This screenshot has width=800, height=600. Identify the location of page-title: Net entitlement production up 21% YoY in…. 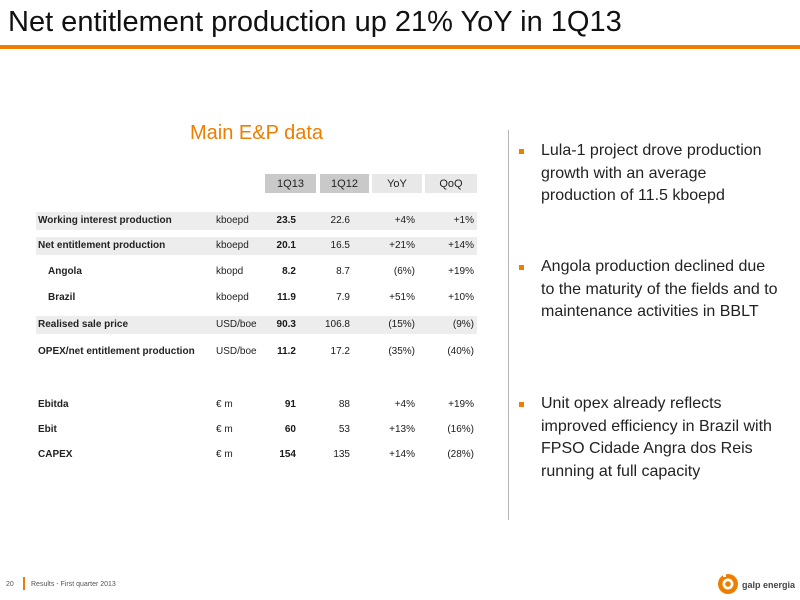
(315, 22).